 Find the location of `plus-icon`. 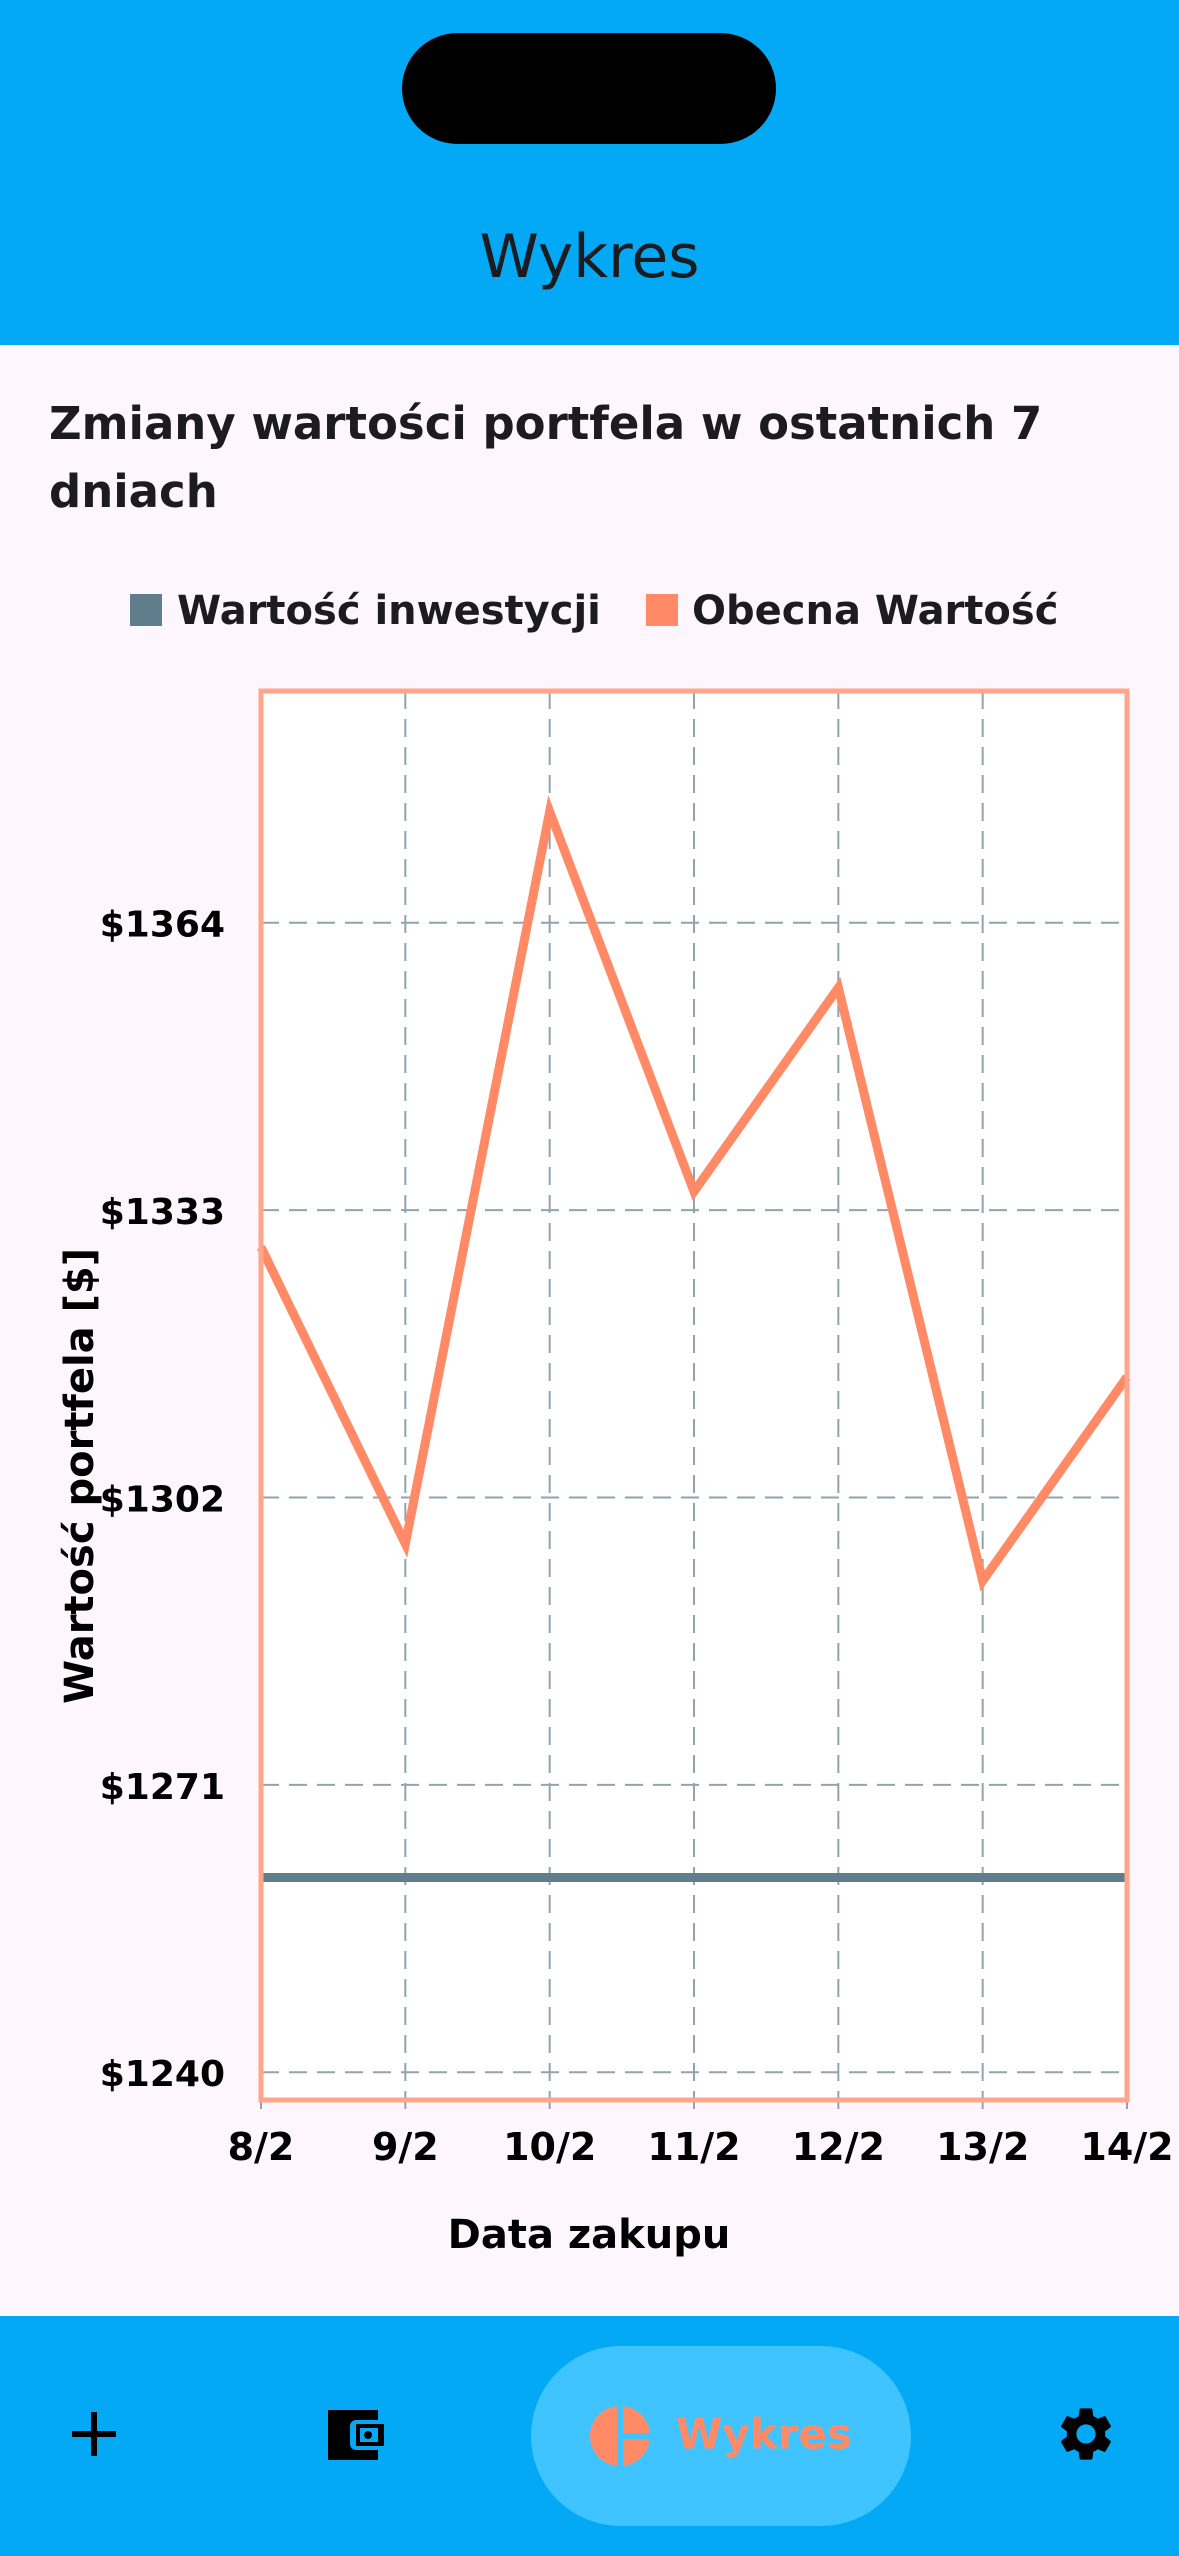

plus-icon is located at coordinates (94, 2434).